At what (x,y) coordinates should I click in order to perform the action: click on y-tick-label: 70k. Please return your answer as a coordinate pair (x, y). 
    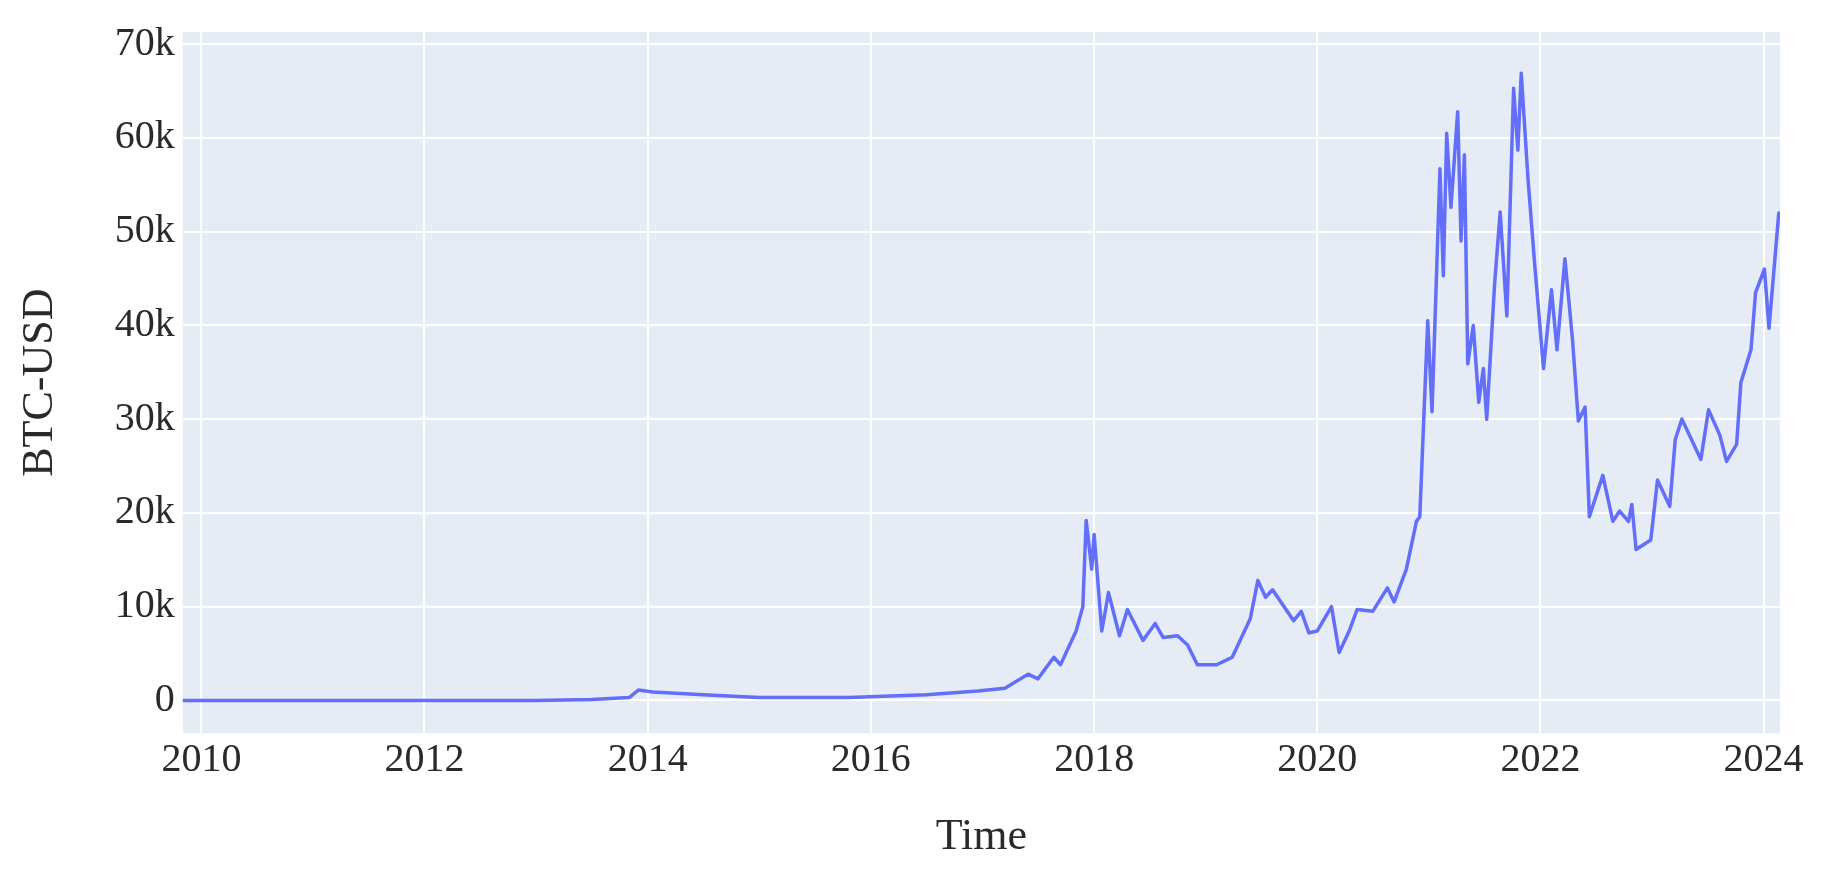
    Looking at the image, I should click on (144, 41).